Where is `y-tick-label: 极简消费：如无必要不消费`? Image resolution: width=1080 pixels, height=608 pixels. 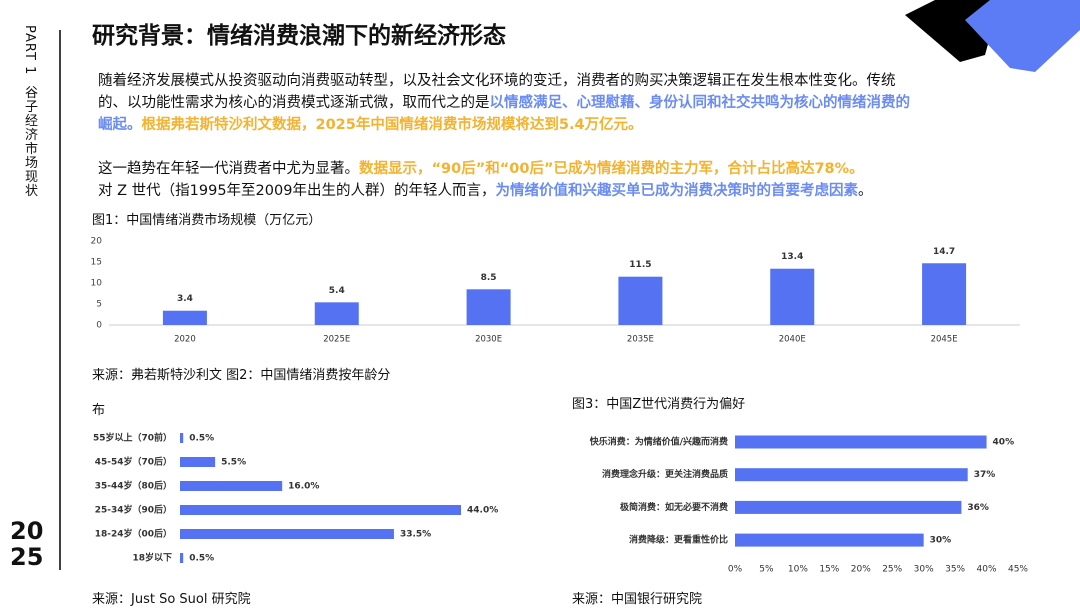
y-tick-label: 极简消费：如无必要不消费 is located at coordinates (674, 507).